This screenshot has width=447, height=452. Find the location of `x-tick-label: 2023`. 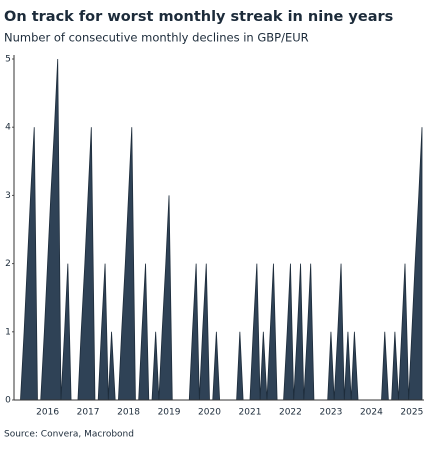

x-tick-label: 2023 is located at coordinates (330, 413).